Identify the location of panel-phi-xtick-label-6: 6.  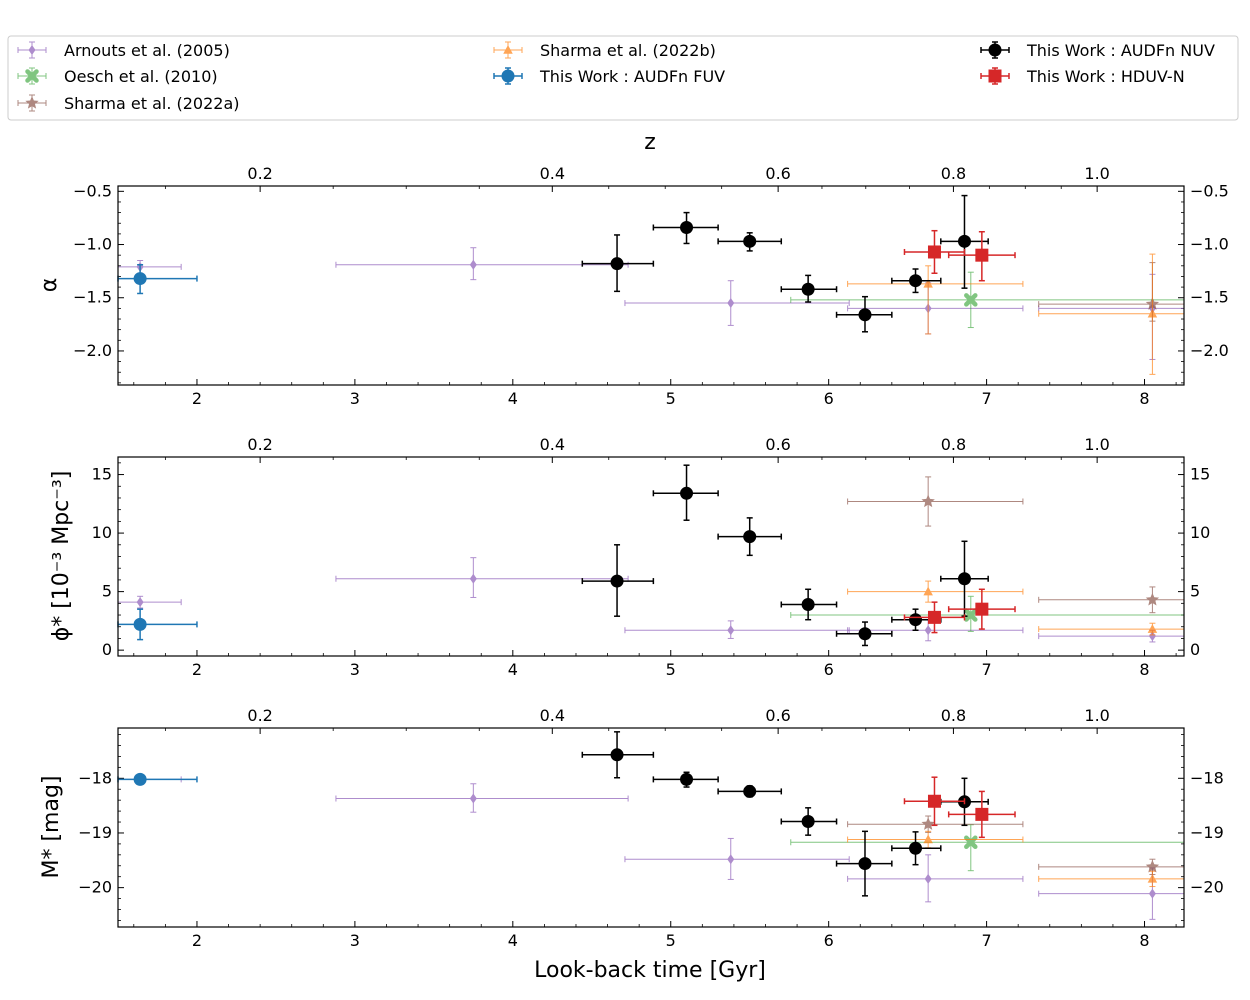
(829, 669).